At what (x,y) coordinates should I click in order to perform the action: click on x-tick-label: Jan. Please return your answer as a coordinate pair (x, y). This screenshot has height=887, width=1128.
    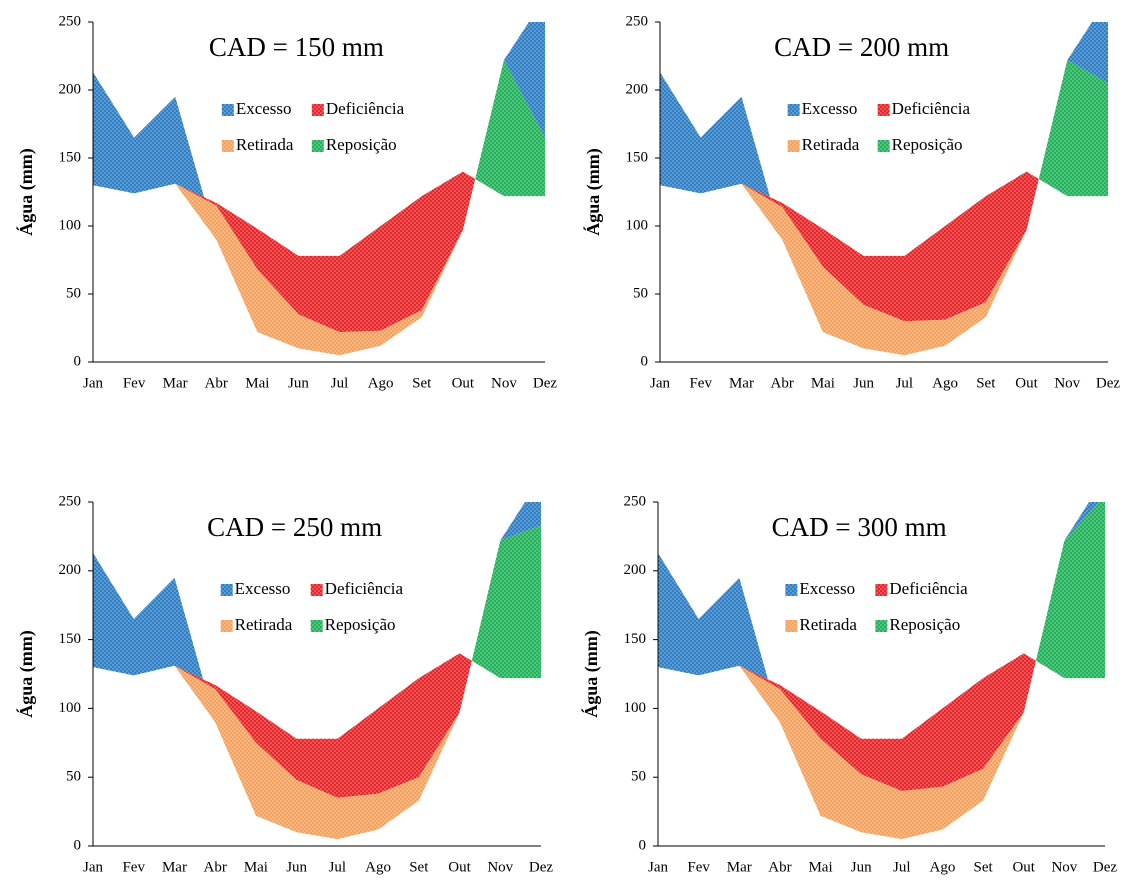
    Looking at the image, I should click on (93, 867).